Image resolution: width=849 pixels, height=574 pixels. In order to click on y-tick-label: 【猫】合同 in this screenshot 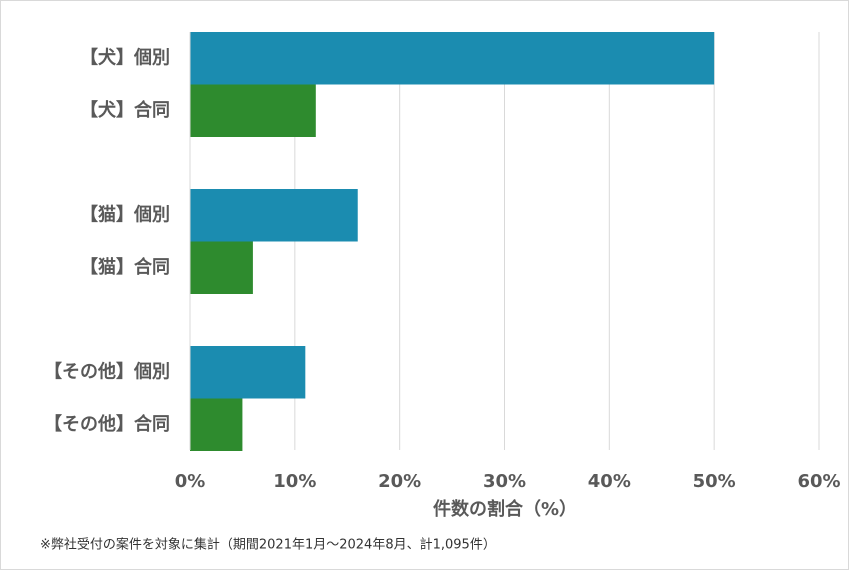, I will do `click(125, 267)`.